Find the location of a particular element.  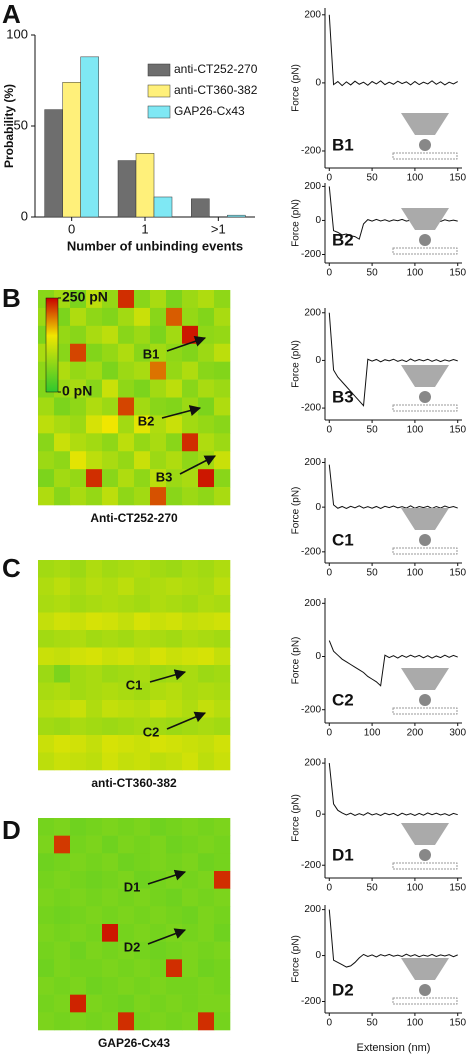

annotation-arrow is located at coordinates (181, 412).